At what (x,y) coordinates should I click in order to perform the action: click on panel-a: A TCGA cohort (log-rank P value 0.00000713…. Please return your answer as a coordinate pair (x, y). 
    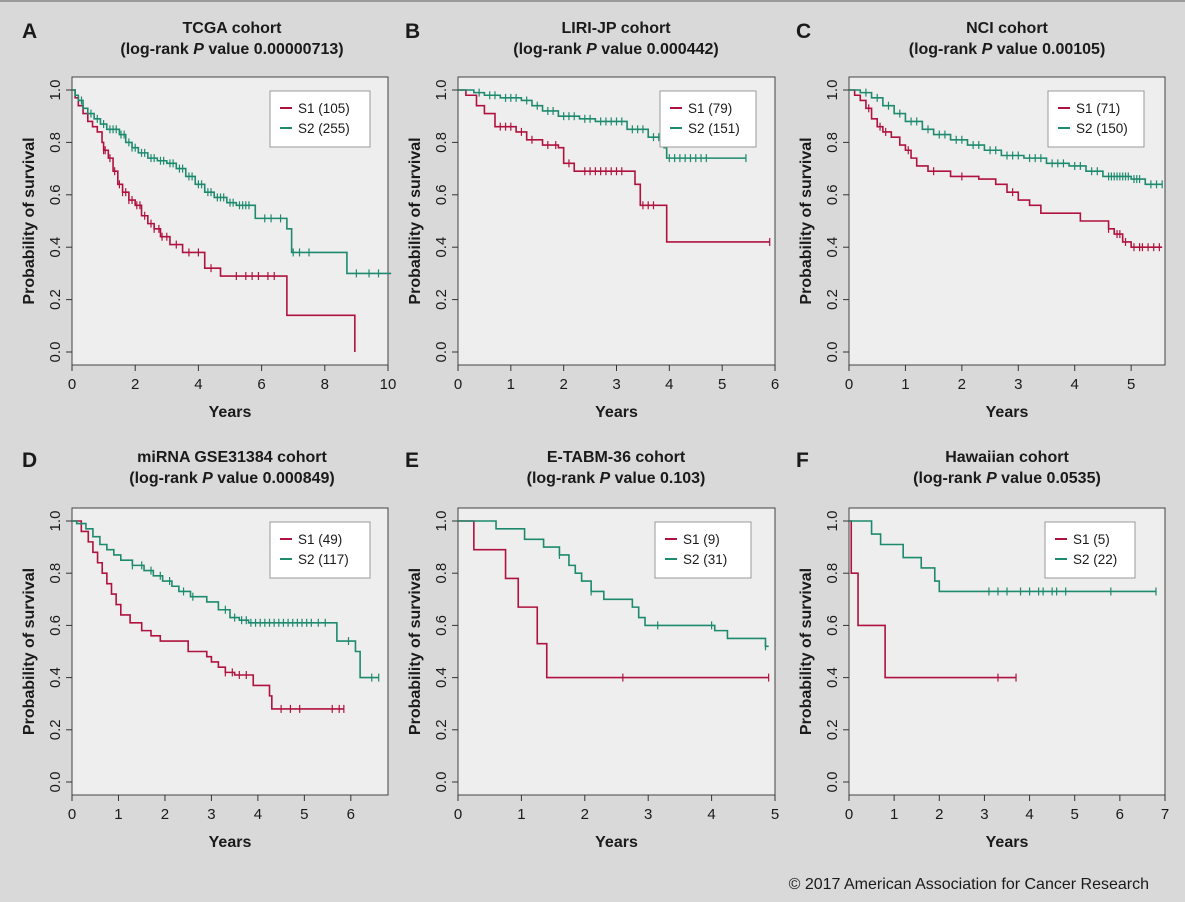
    Looking at the image, I should click on (208, 220).